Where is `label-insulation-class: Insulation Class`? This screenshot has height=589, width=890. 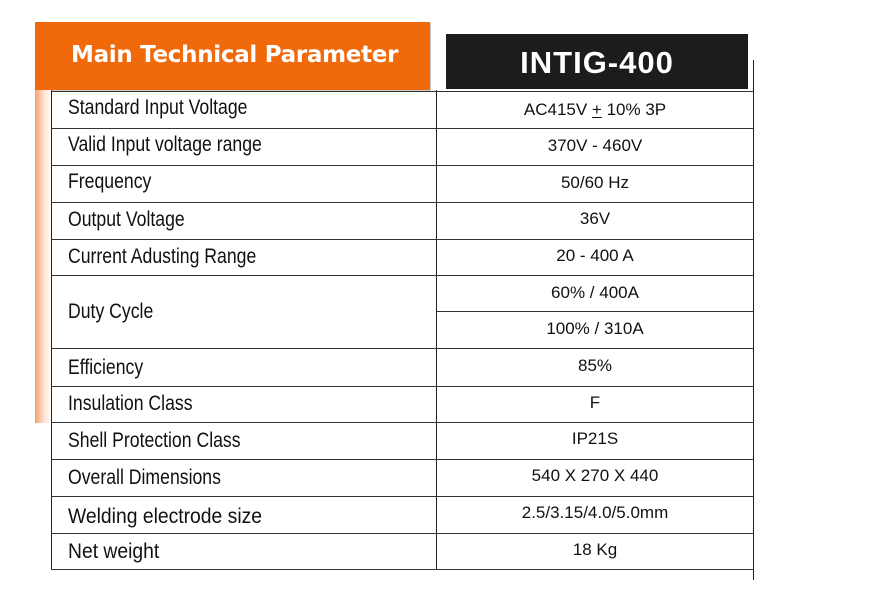 label-insulation-class: Insulation Class is located at coordinates (130, 403).